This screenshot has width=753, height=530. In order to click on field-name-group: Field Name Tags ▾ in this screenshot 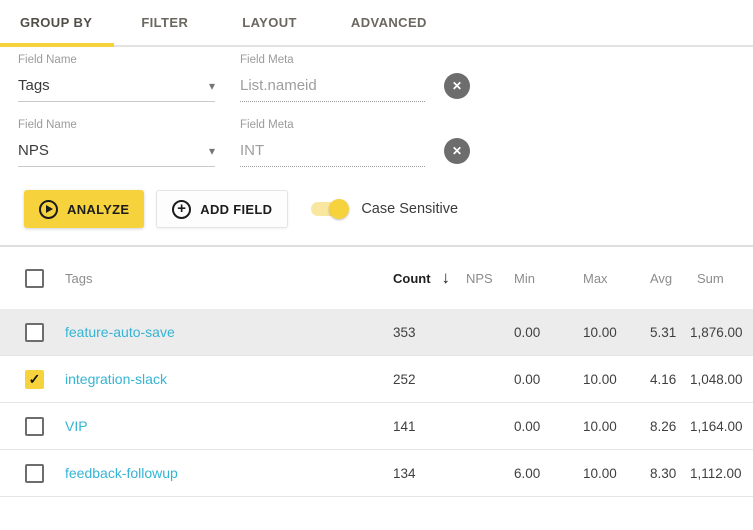, I will do `click(116, 78)`.